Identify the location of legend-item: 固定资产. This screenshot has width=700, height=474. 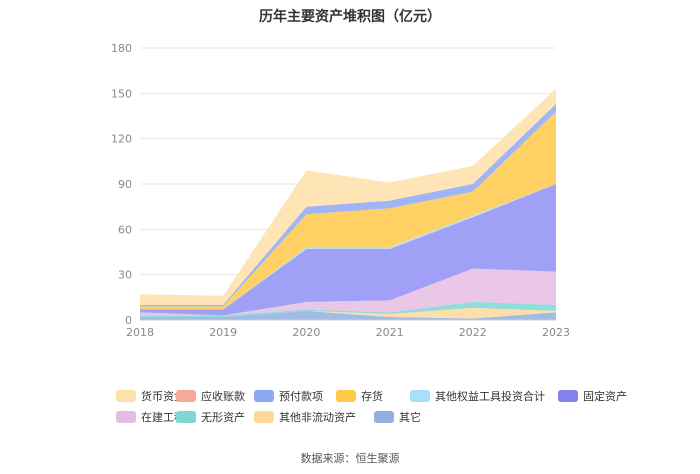
(592, 396).